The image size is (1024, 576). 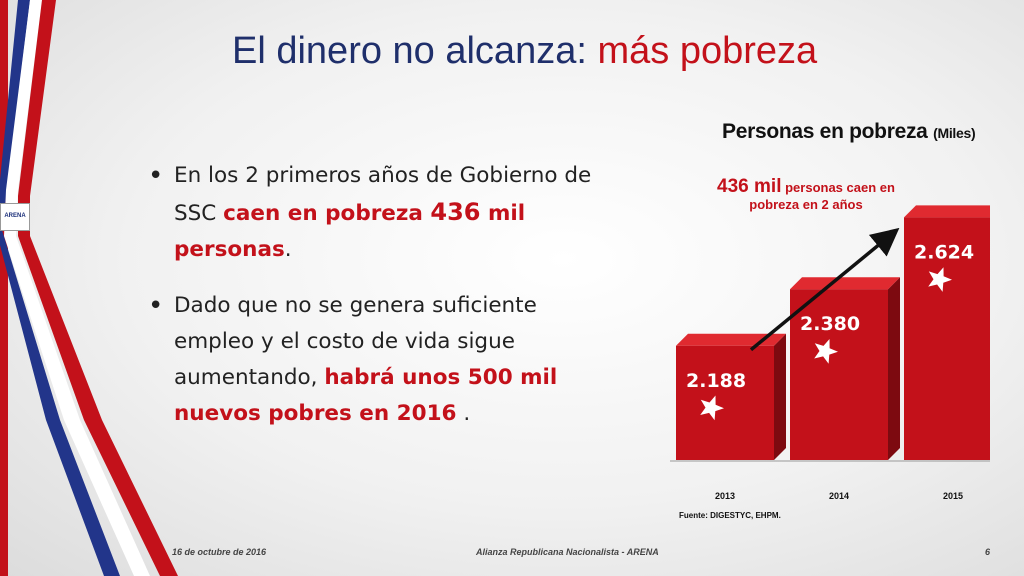 What do you see at coordinates (350, 231) in the screenshot?
I see `bullet1-highlight-end: mil personas` at bounding box center [350, 231].